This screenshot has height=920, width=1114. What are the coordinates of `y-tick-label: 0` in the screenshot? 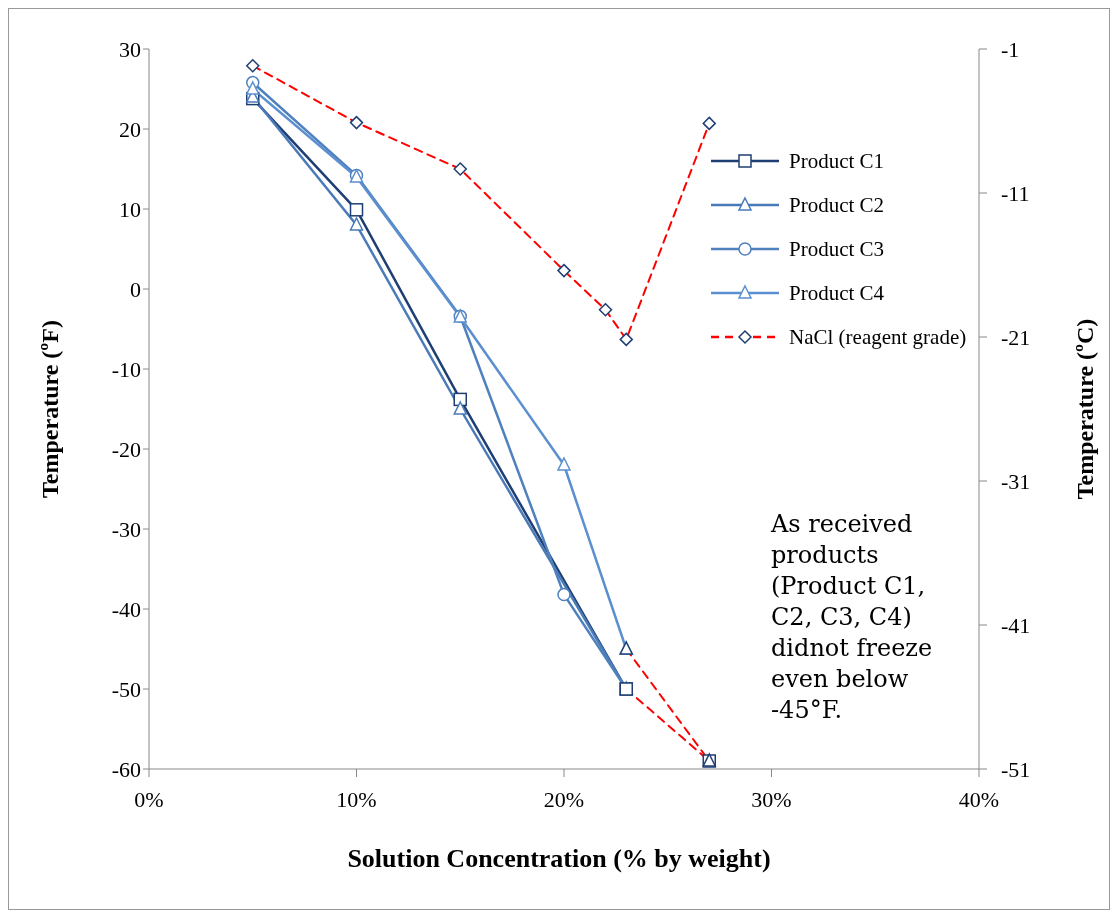 It's located at (135, 289).